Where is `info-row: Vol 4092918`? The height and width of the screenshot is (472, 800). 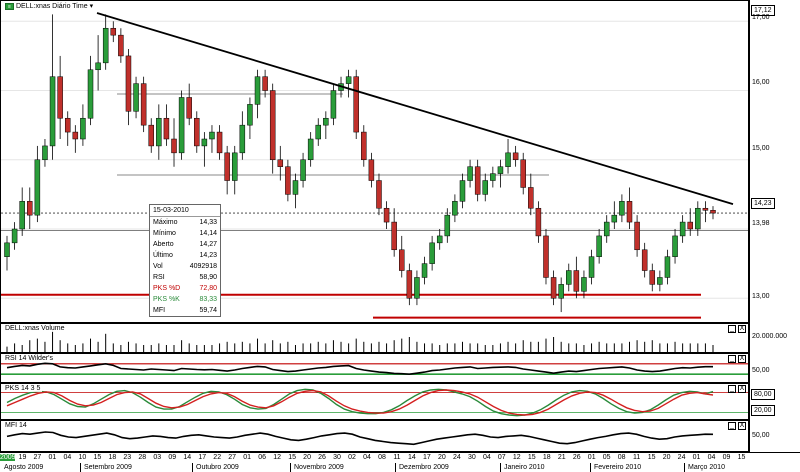 info-row: Vol 4092918 is located at coordinates (185, 266).